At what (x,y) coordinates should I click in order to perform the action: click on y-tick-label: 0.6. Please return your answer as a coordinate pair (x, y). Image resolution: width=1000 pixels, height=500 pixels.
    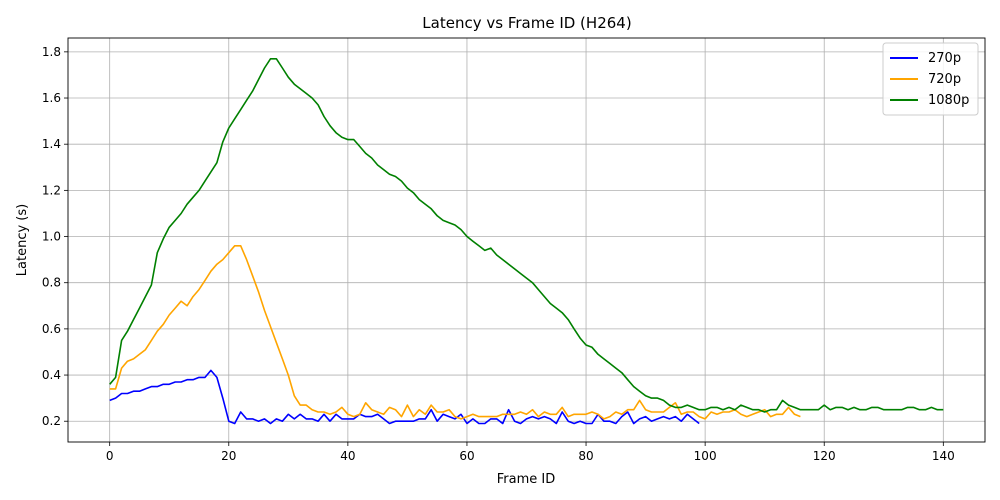
    Looking at the image, I should click on (51, 329).